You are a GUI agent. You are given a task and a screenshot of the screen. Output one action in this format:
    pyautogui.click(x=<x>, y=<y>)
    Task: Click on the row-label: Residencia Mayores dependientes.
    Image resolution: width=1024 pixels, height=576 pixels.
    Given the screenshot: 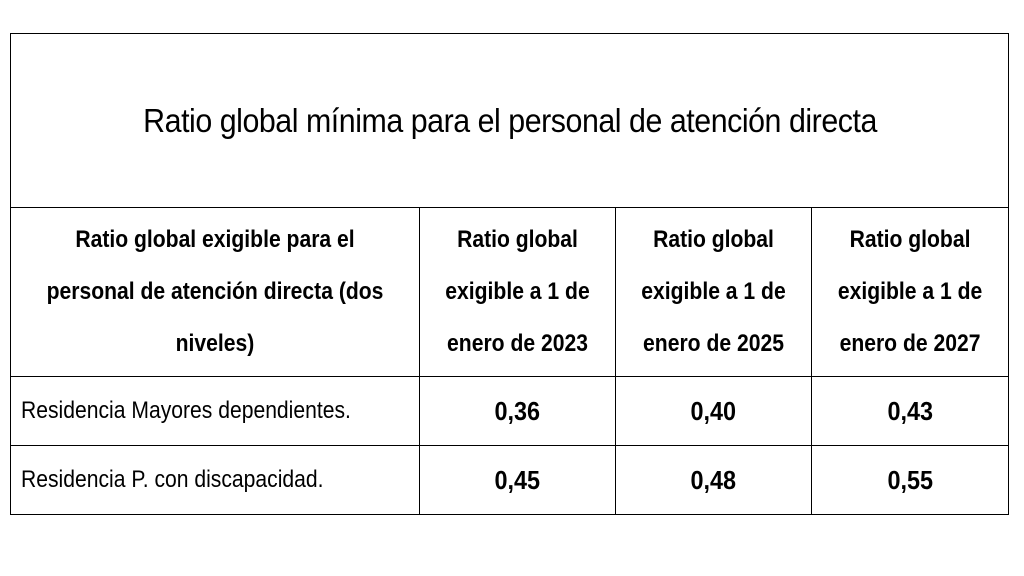 What is the action you would take?
    pyautogui.click(x=186, y=410)
    